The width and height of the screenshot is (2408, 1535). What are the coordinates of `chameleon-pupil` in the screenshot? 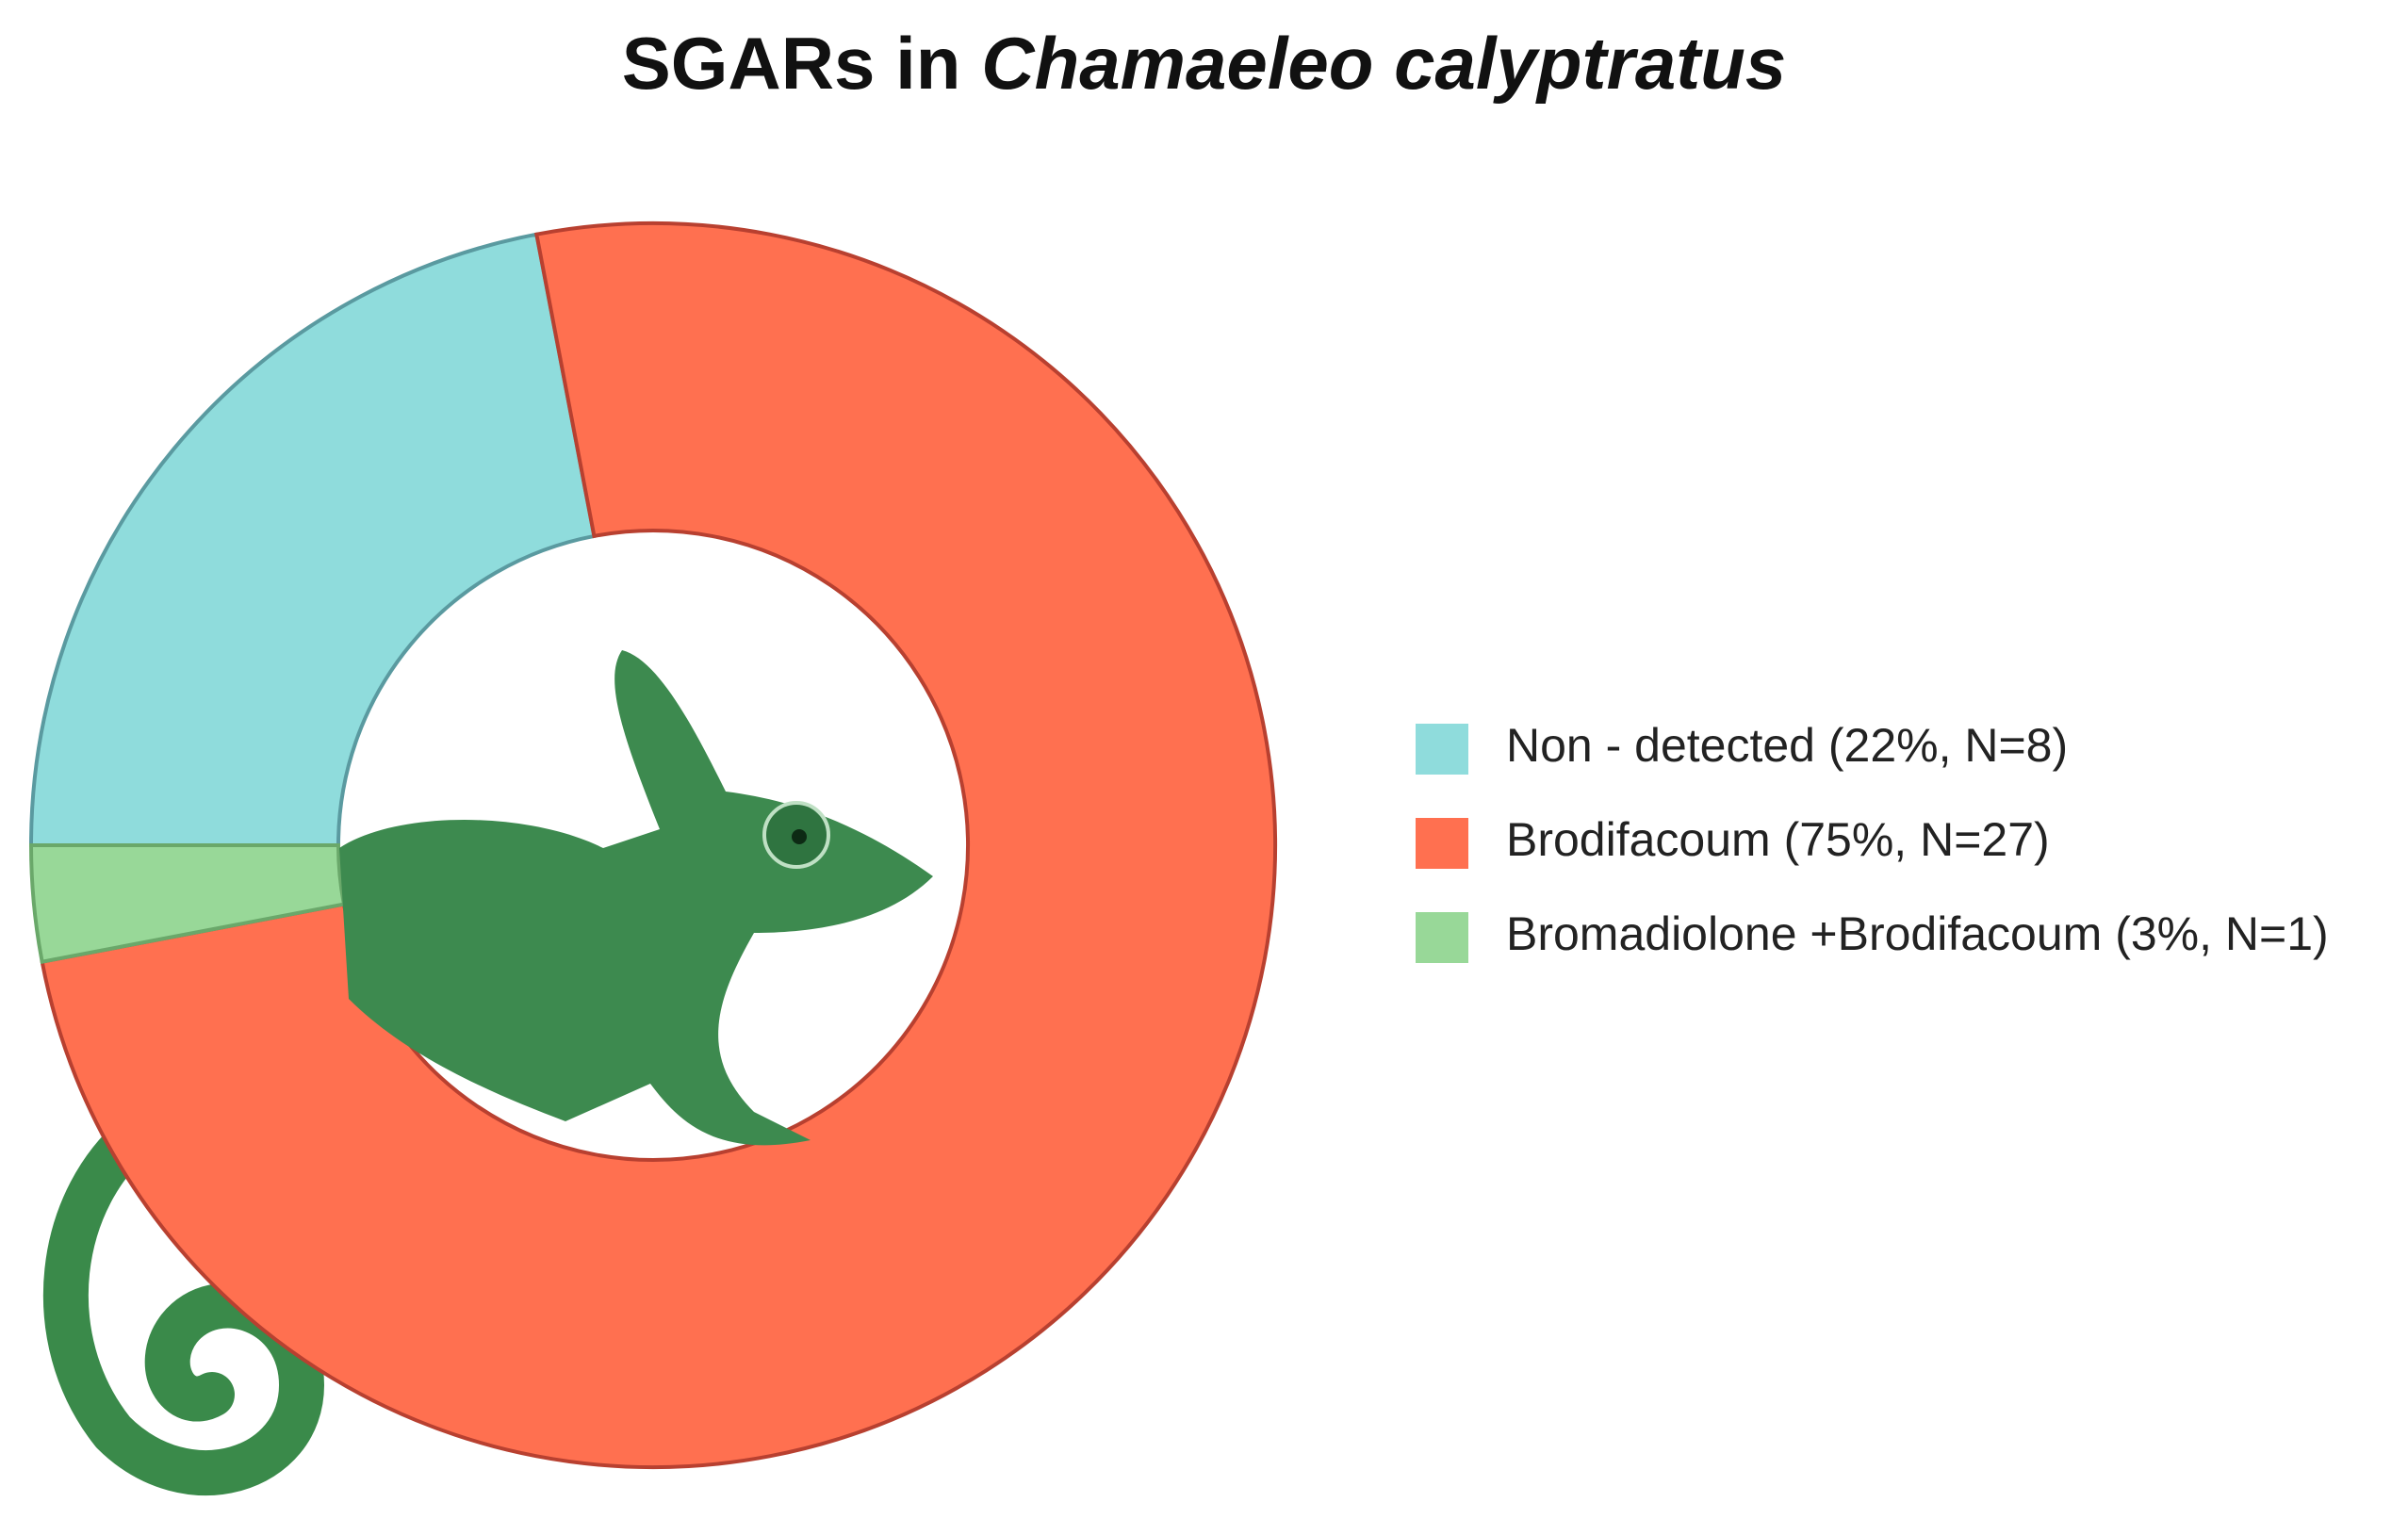 It's located at (800, 836).